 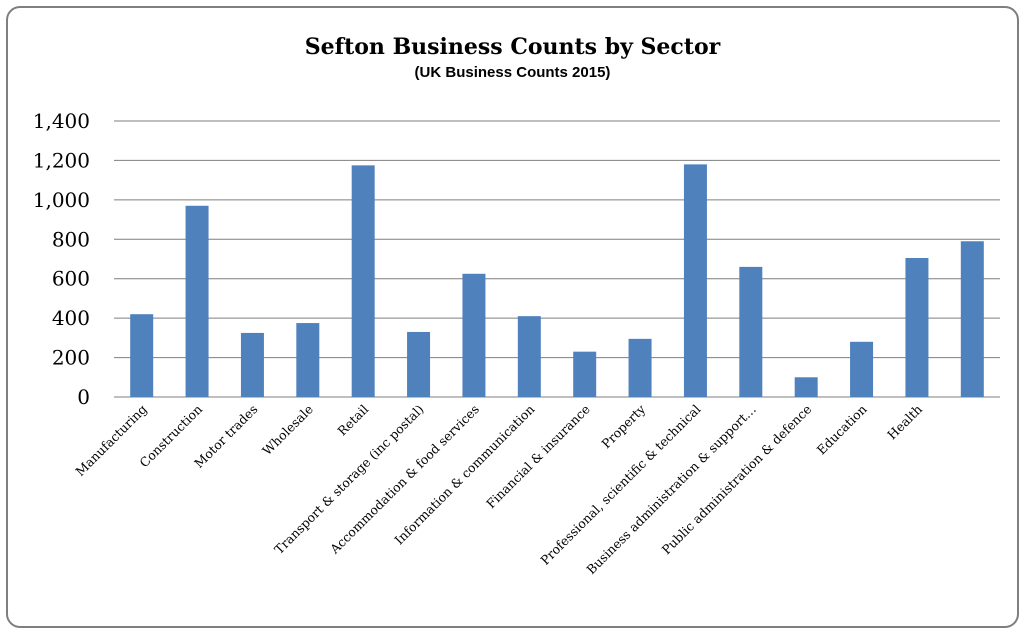 I want to click on y-tick-label: 200, so click(x=71, y=358).